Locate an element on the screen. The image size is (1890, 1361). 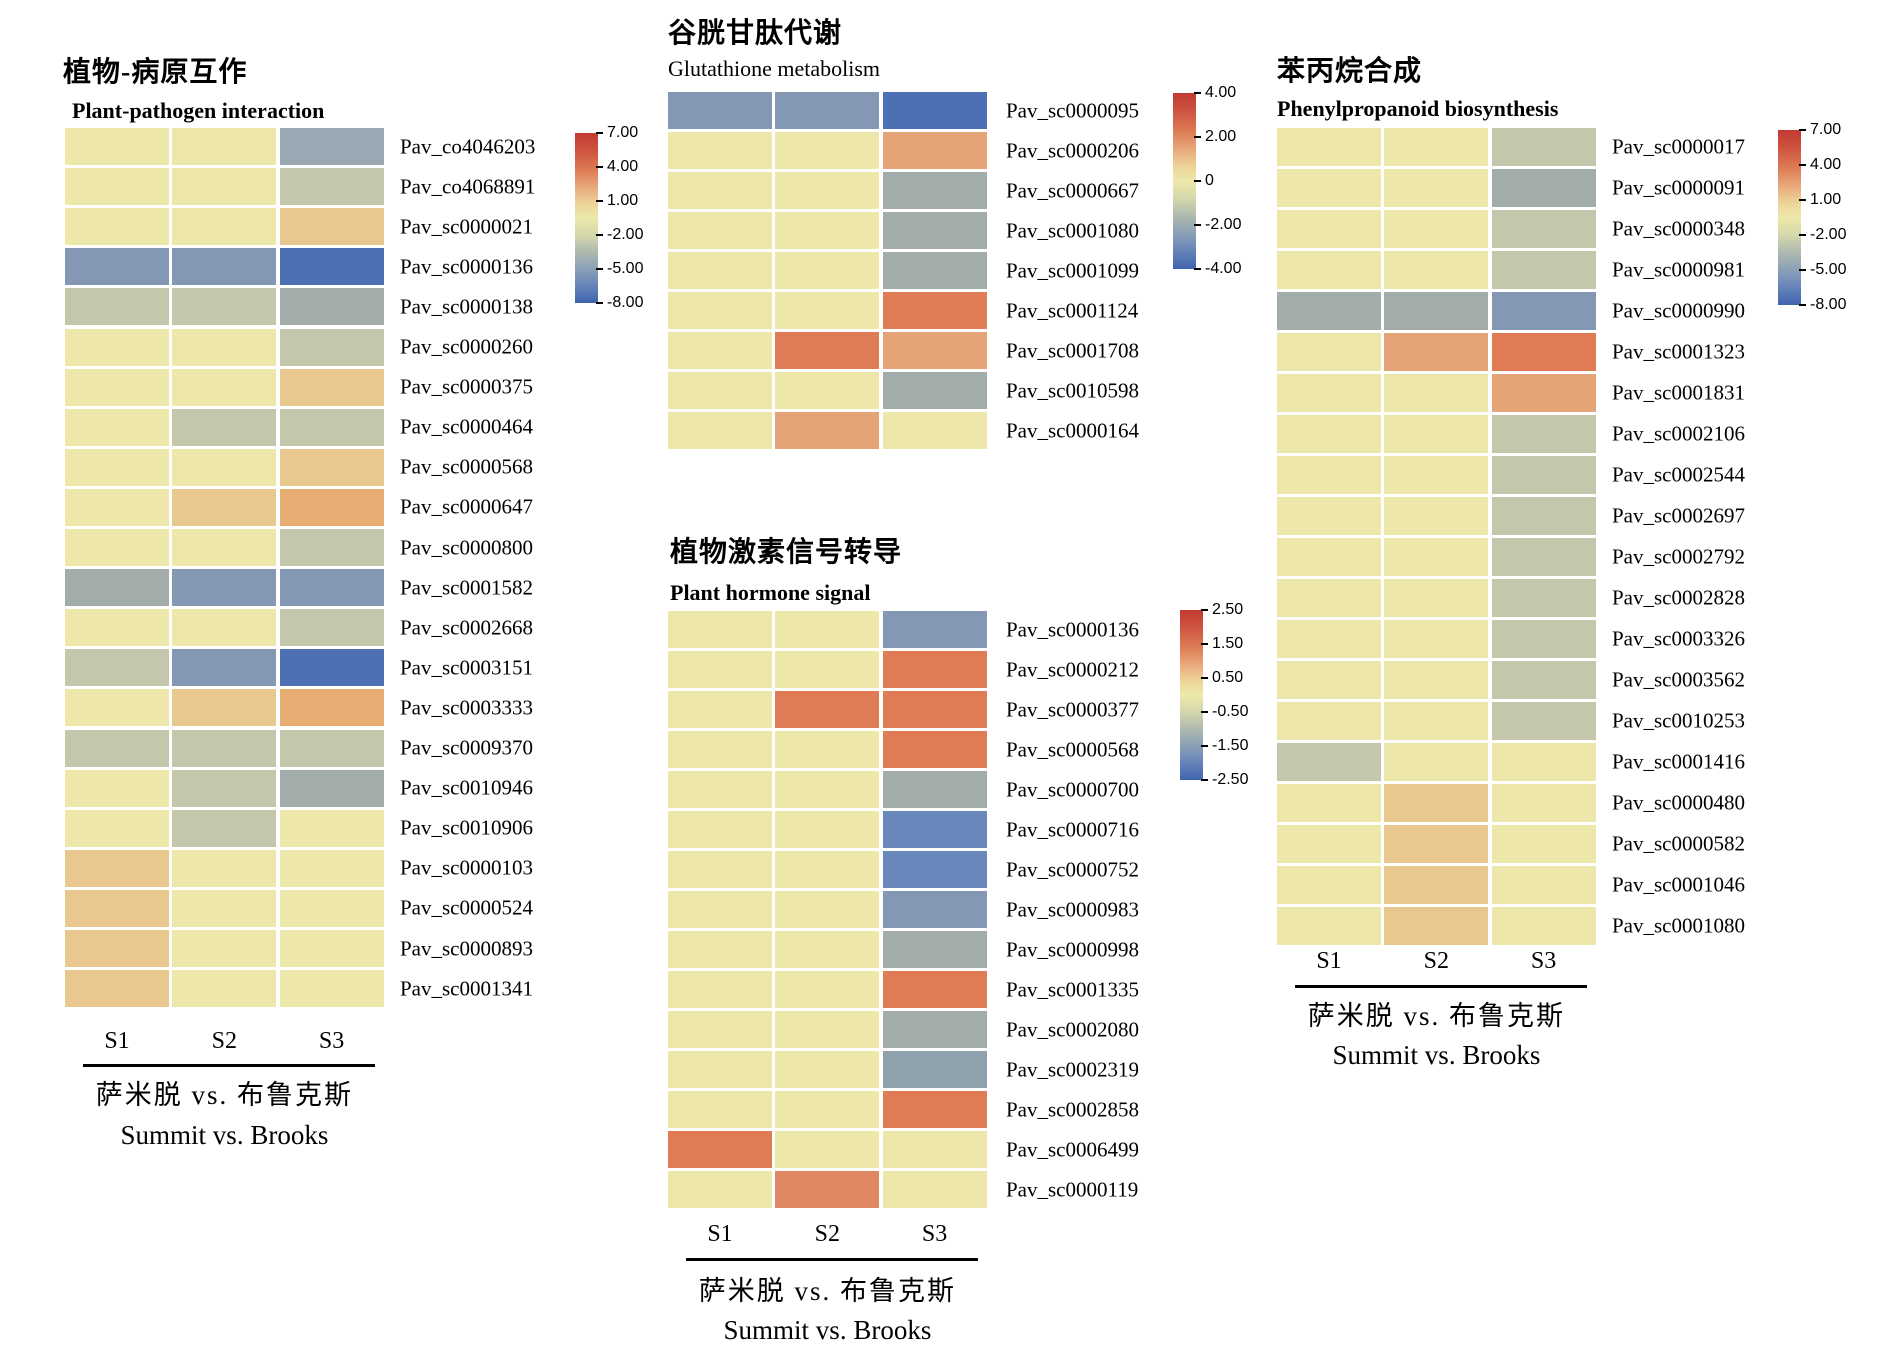
panel-title-cn: 植物-病原互作 is located at coordinates (155, 72).